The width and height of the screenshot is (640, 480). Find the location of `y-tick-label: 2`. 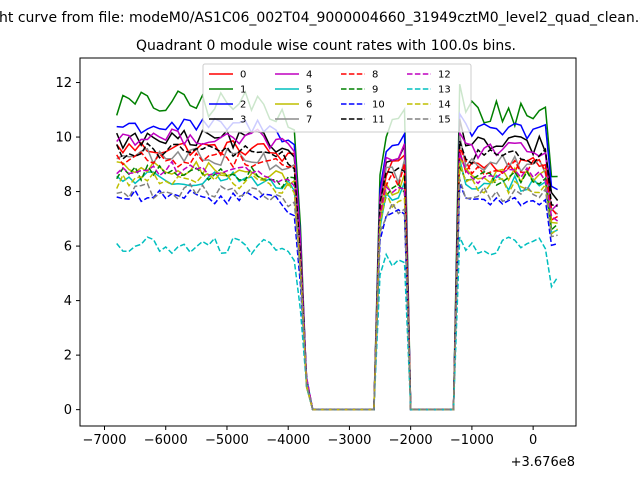

y-tick-label: 2 is located at coordinates (68, 356).